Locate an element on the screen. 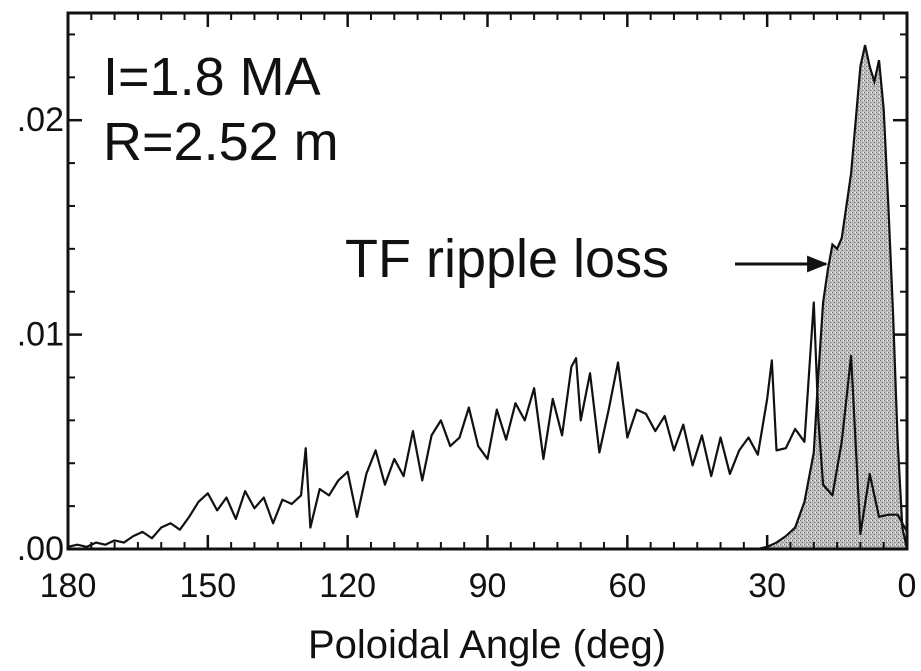 This screenshot has height=671, width=921. y-tick-label: .02 is located at coordinates (40, 120).